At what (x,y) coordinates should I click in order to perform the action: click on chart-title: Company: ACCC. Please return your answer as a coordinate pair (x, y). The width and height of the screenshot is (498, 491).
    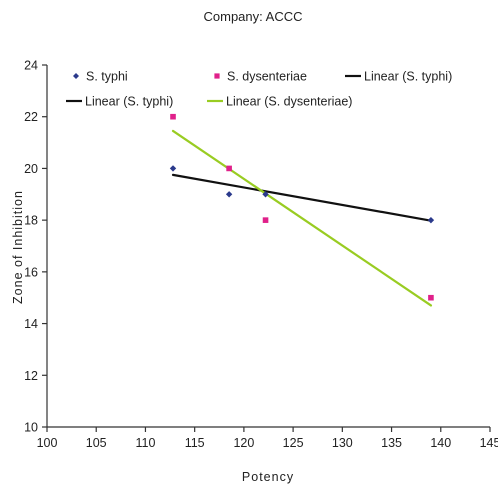
    Looking at the image, I should click on (253, 16).